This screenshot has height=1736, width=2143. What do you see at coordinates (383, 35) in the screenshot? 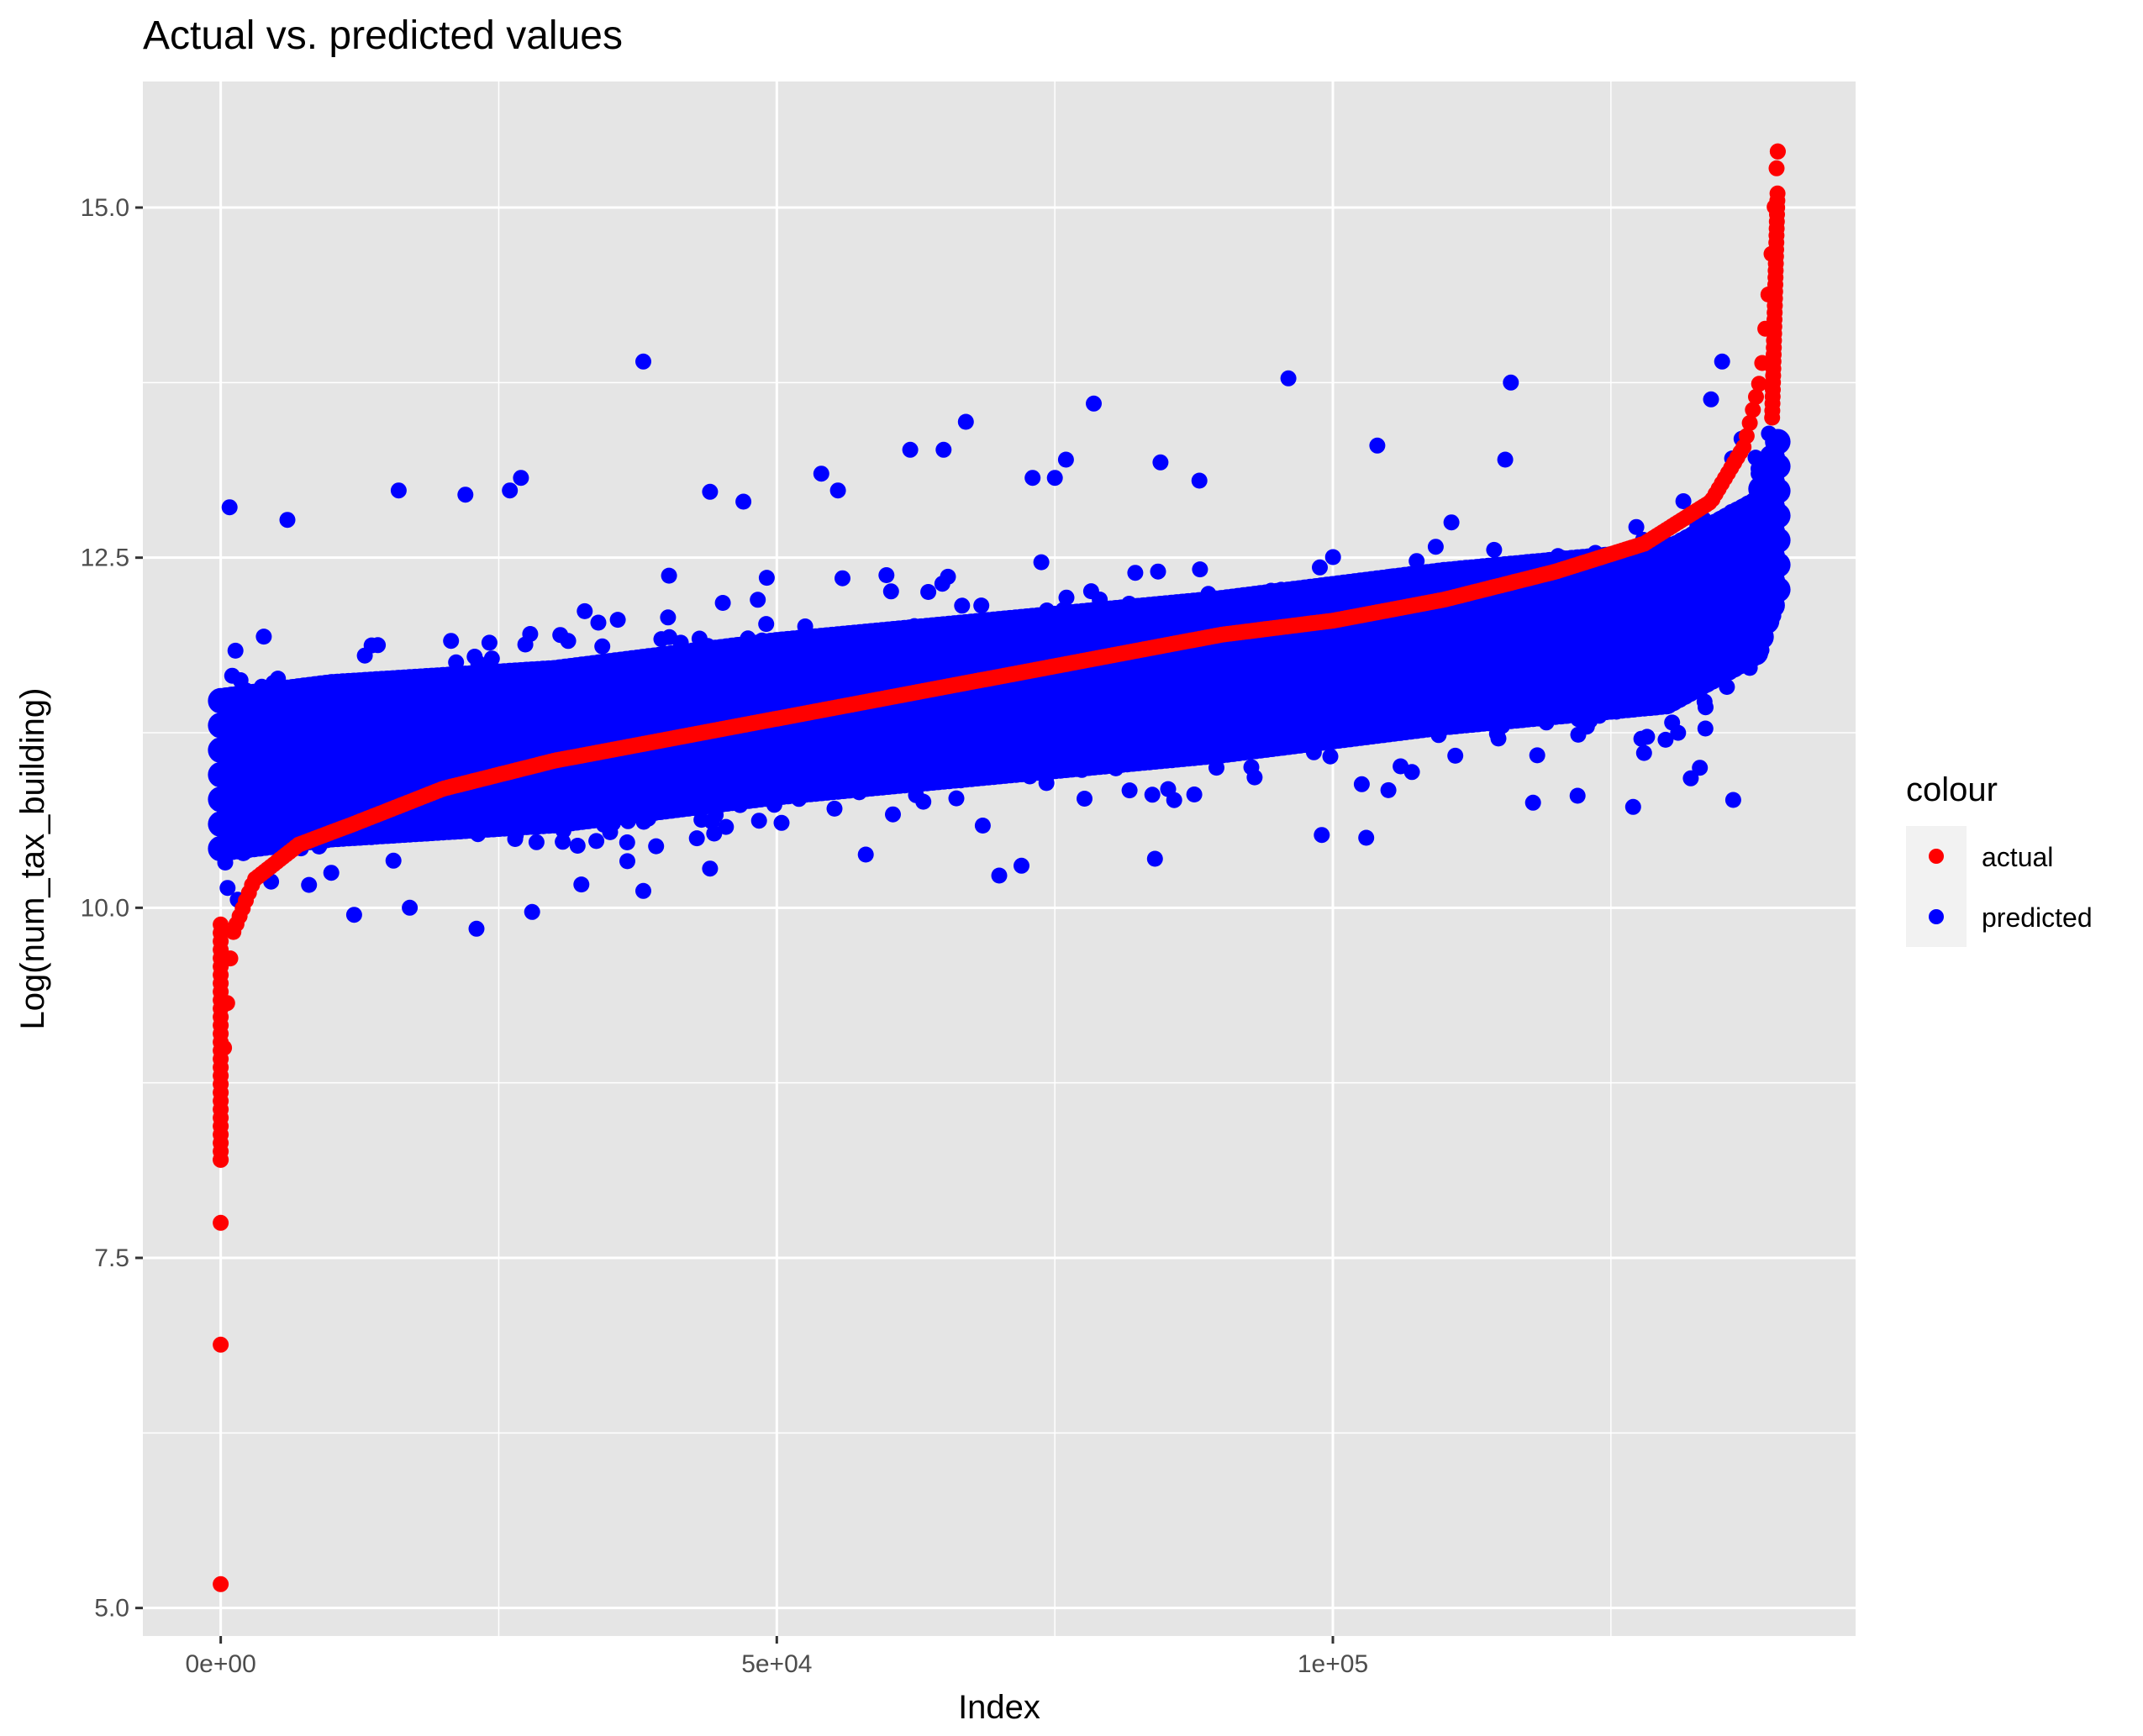
I see `chart-title: Actual vs. predicted values` at bounding box center [383, 35].